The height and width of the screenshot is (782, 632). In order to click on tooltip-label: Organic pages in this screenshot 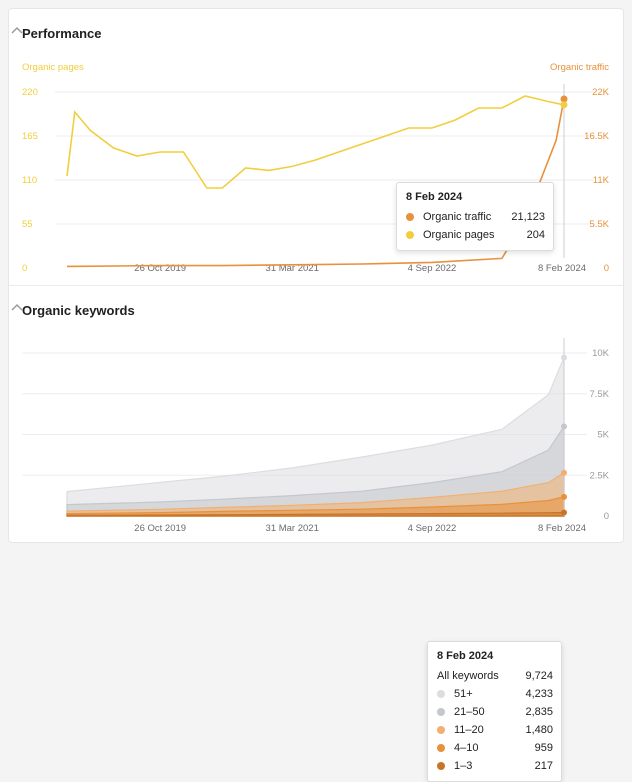, I will do `click(459, 235)`.